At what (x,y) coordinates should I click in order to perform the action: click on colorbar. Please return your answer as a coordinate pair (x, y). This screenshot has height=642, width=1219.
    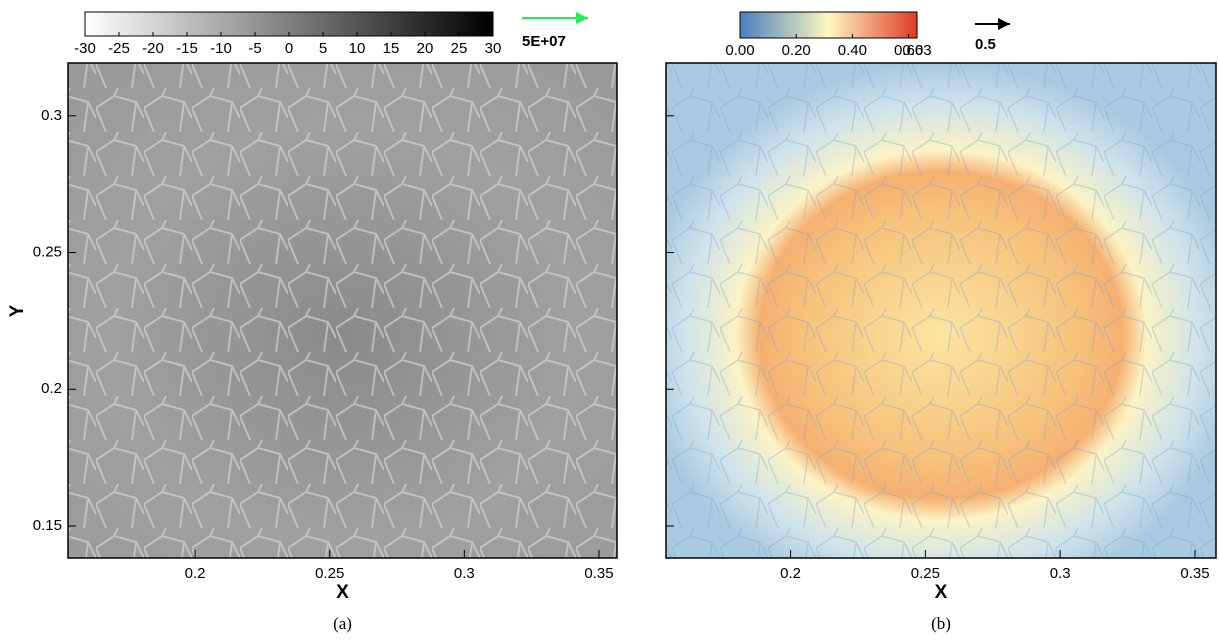
    Looking at the image, I should click on (828, 25).